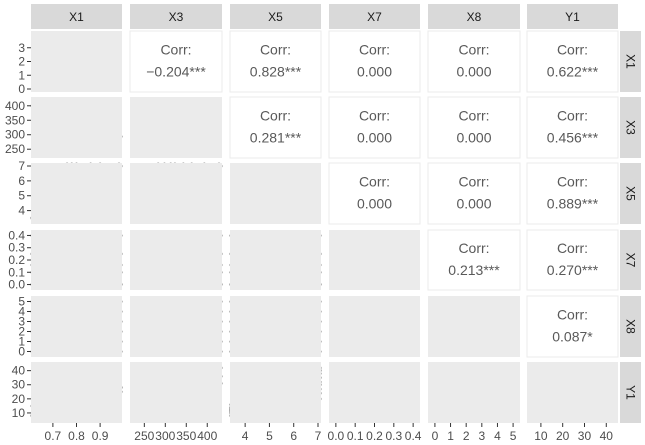  Describe the element at coordinates (630, 193) in the screenshot. I see `row-strip-X5` at that location.